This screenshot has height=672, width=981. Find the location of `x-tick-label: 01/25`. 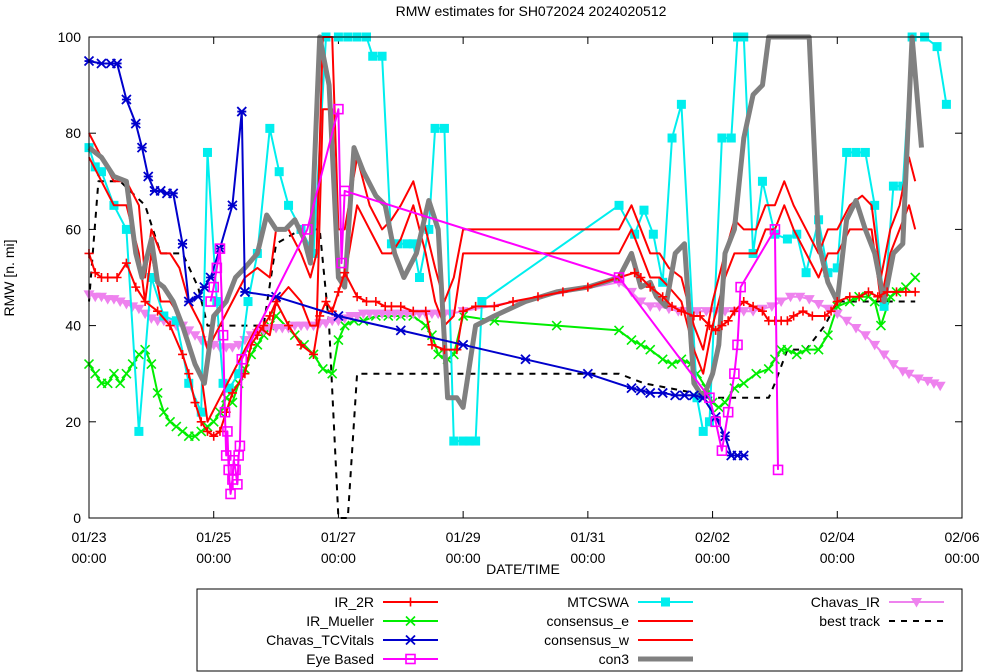

x-tick-label: 01/25 is located at coordinates (213, 537).